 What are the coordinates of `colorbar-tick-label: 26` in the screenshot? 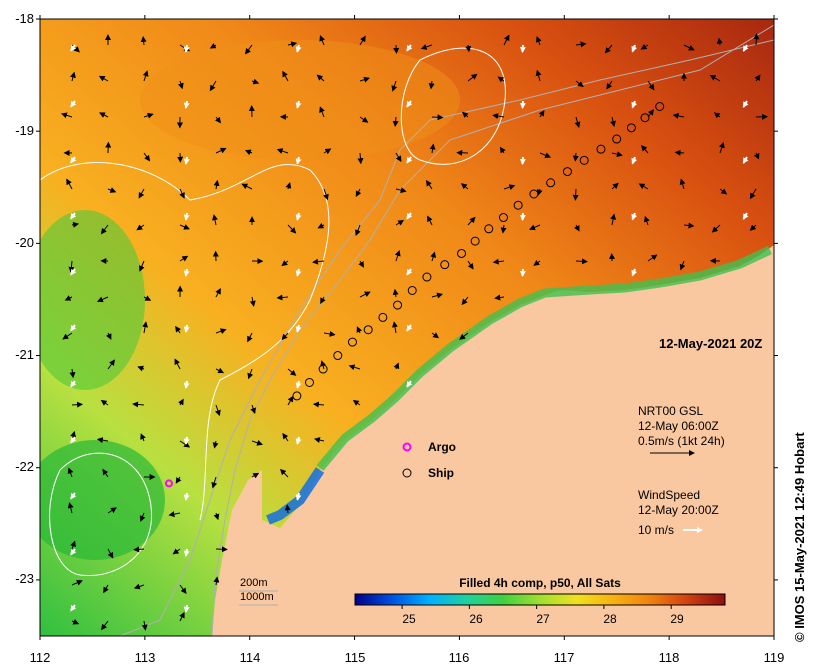 It's located at (476, 619).